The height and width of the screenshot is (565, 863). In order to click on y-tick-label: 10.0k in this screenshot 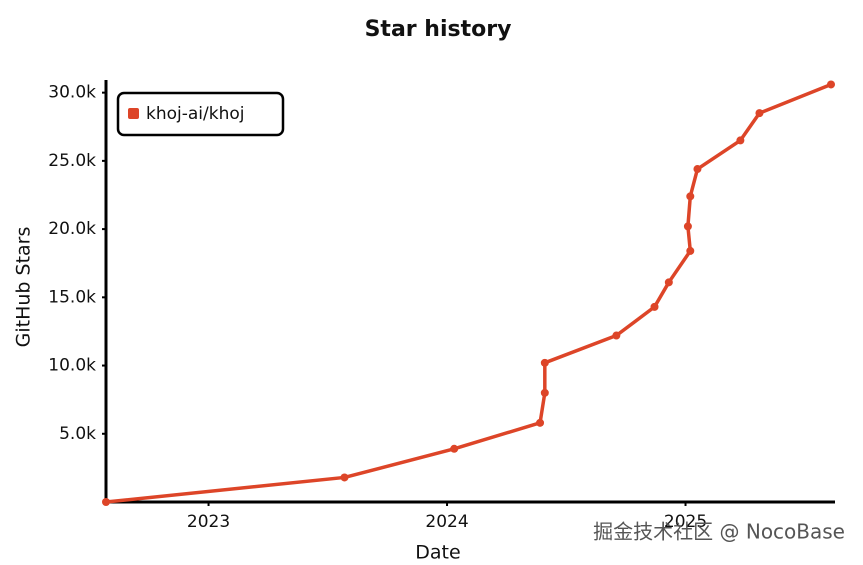, I will do `click(72, 366)`.